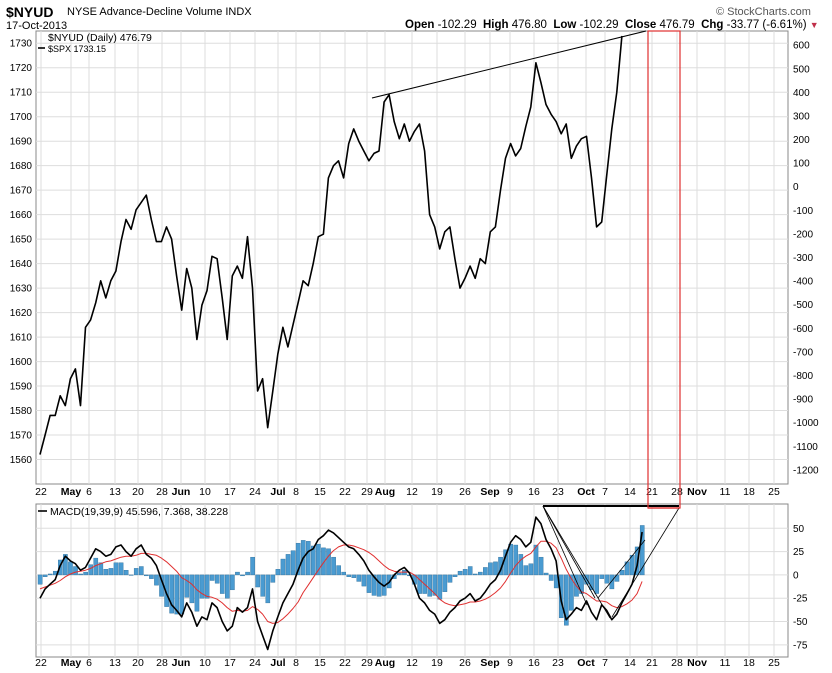 The image size is (832, 673). I want to click on high-label: High, so click(496, 25).